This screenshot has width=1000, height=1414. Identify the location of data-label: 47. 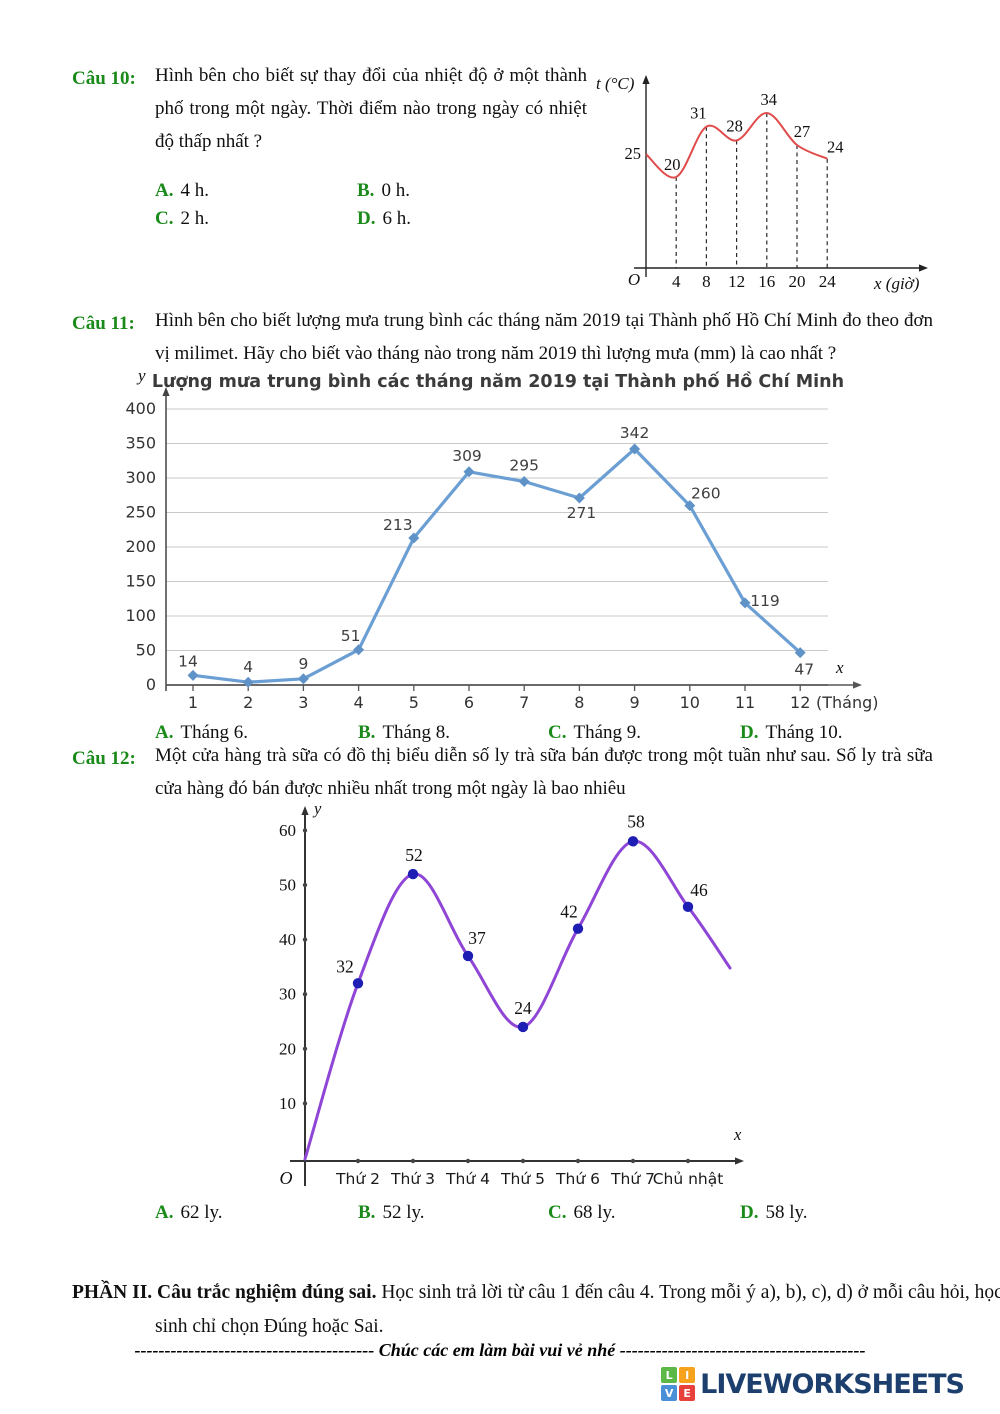
(804, 670).